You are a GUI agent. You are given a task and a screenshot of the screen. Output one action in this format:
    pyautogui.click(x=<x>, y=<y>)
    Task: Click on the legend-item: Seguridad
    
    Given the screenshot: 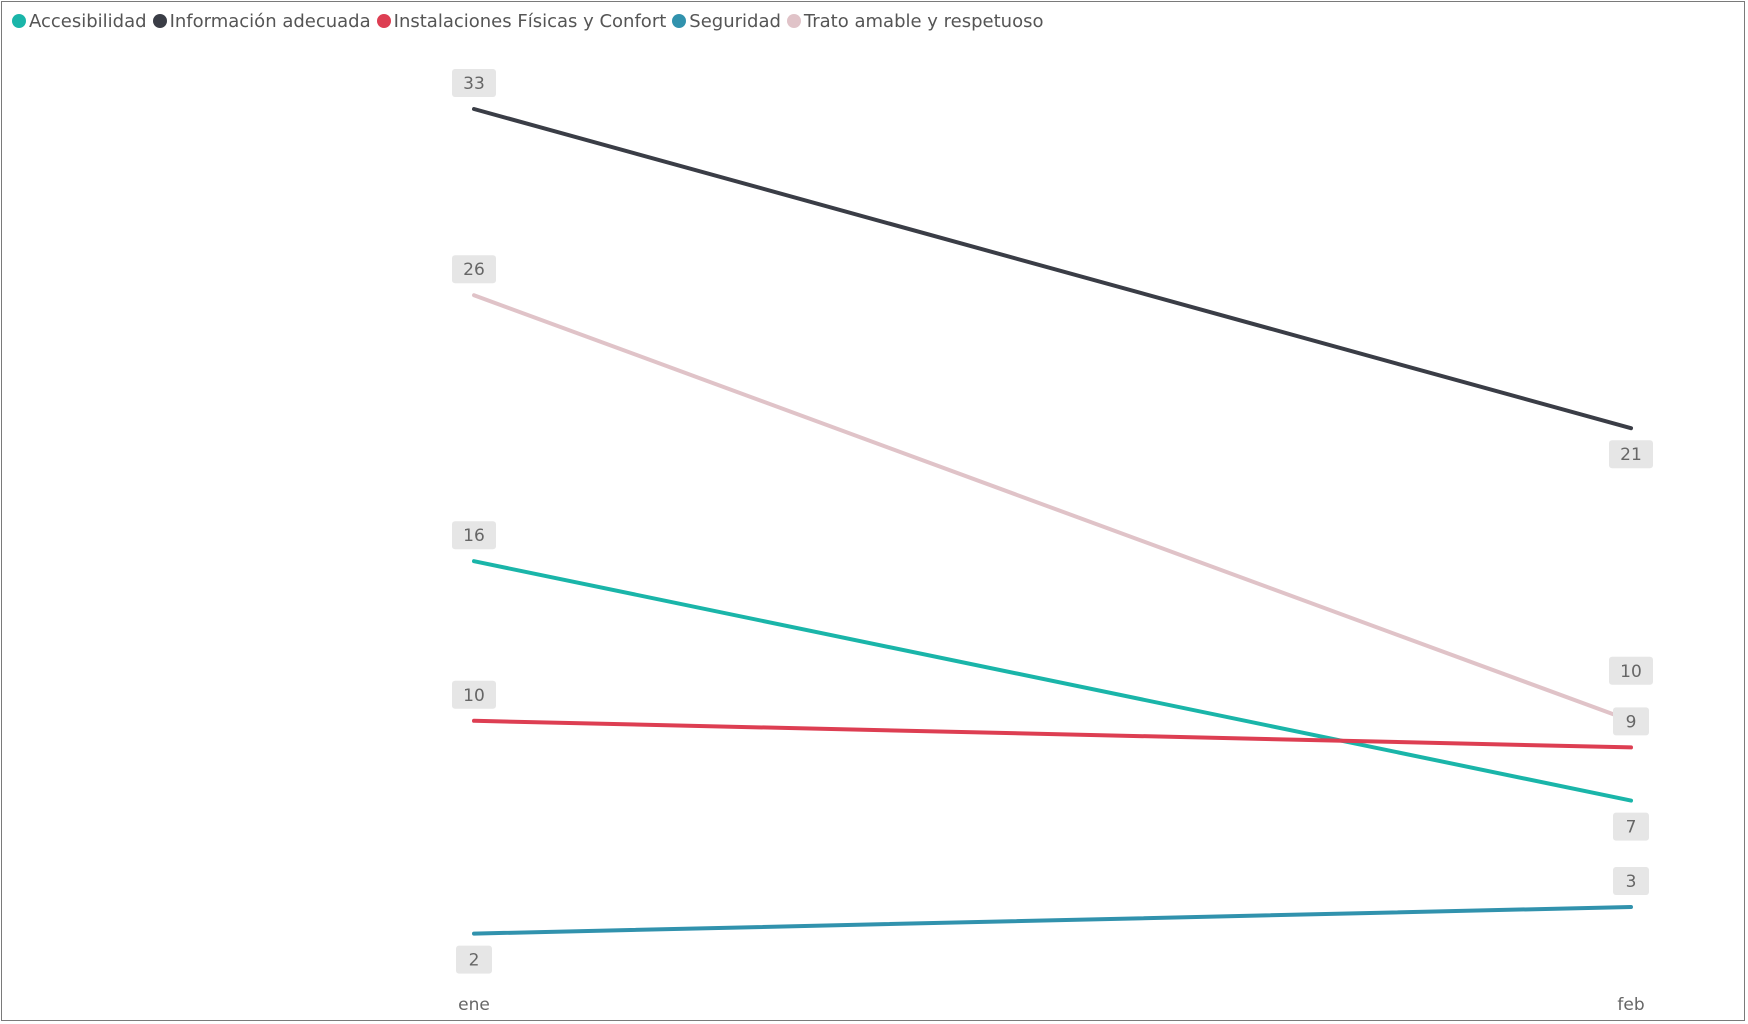 What is the action you would take?
    pyautogui.click(x=726, y=21)
    